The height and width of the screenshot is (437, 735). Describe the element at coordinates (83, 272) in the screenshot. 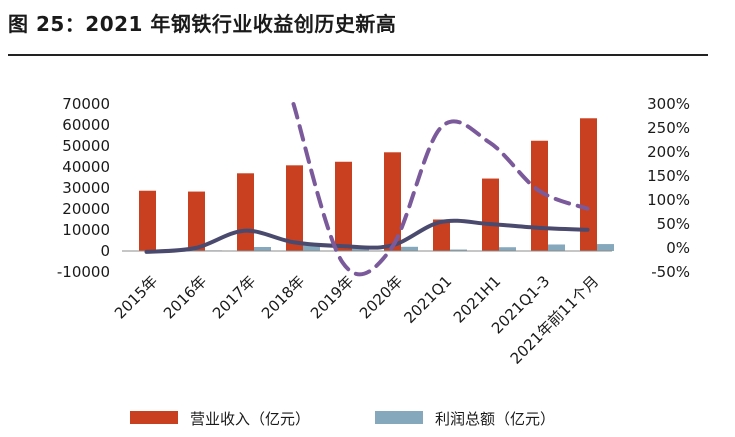

I see `left-tick-label: -10000` at that location.